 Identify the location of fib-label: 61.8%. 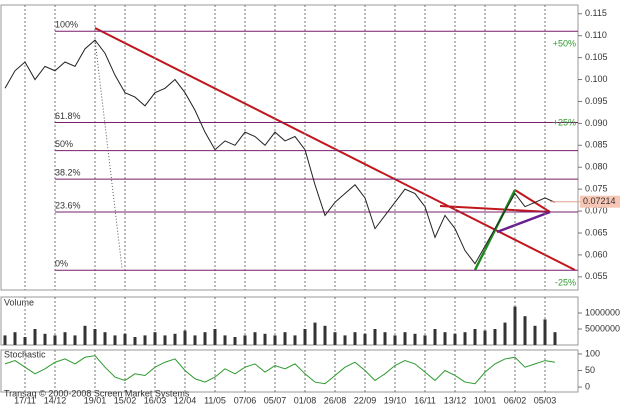
(68, 116).